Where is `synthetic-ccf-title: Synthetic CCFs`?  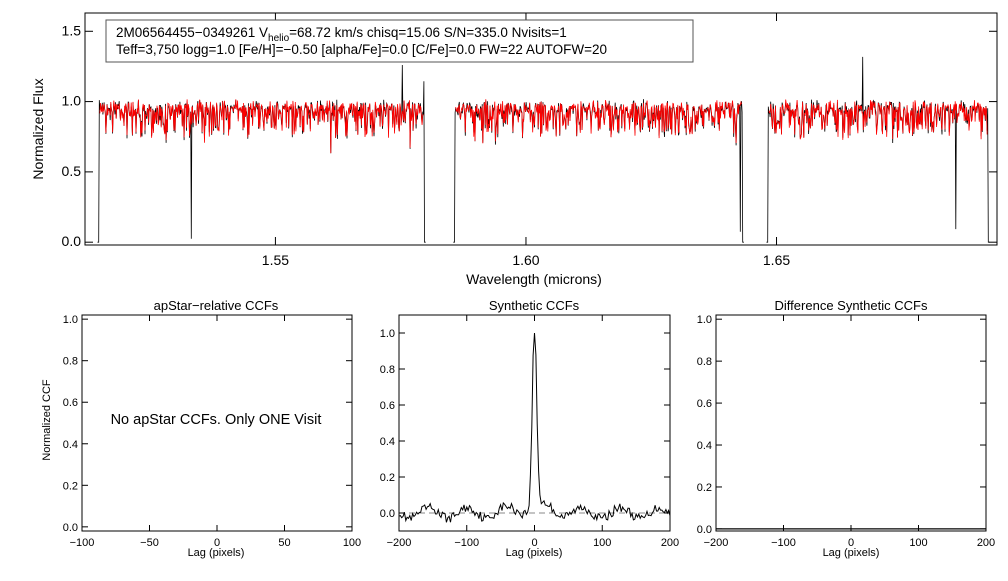 synthetic-ccf-title: Synthetic CCFs is located at coordinates (534, 305).